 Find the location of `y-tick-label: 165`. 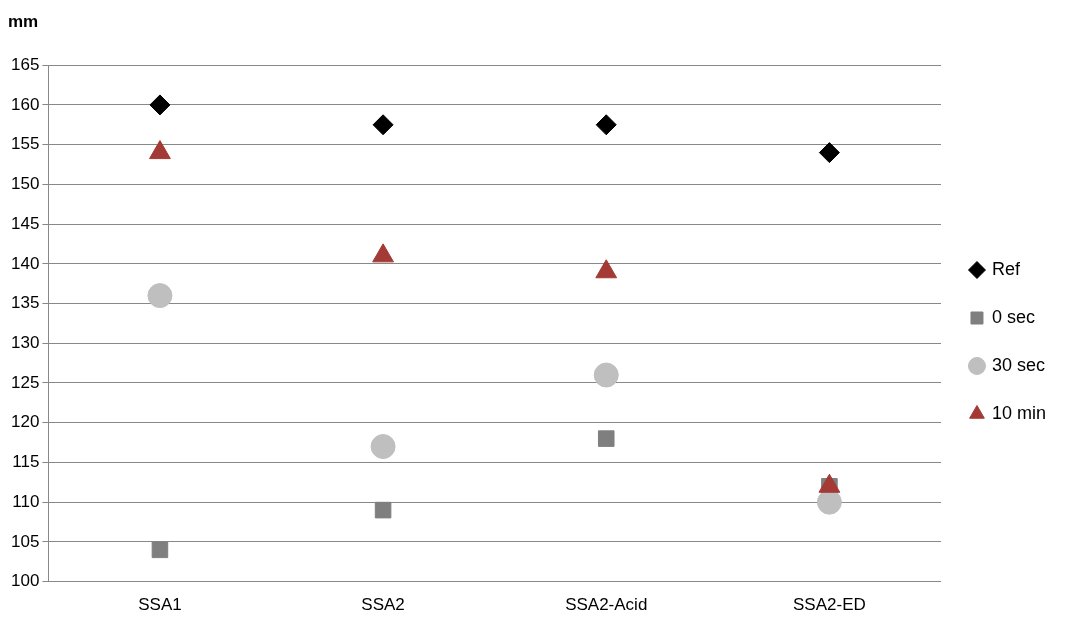

y-tick-label: 165 is located at coordinates (25, 64).